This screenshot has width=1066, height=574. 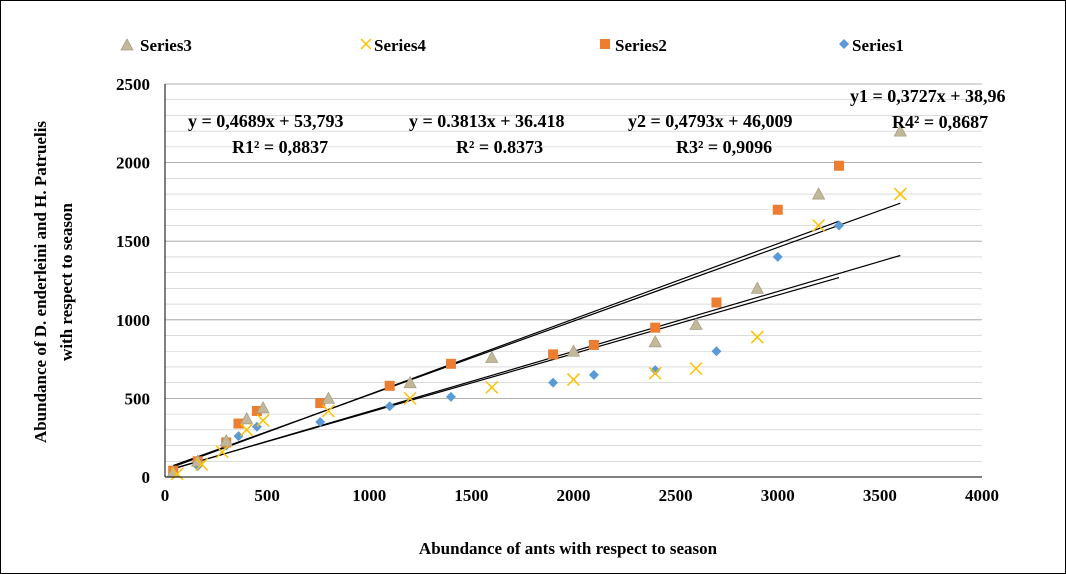 What do you see at coordinates (166, 45) in the screenshot?
I see `legend-label-series3: Series3` at bounding box center [166, 45].